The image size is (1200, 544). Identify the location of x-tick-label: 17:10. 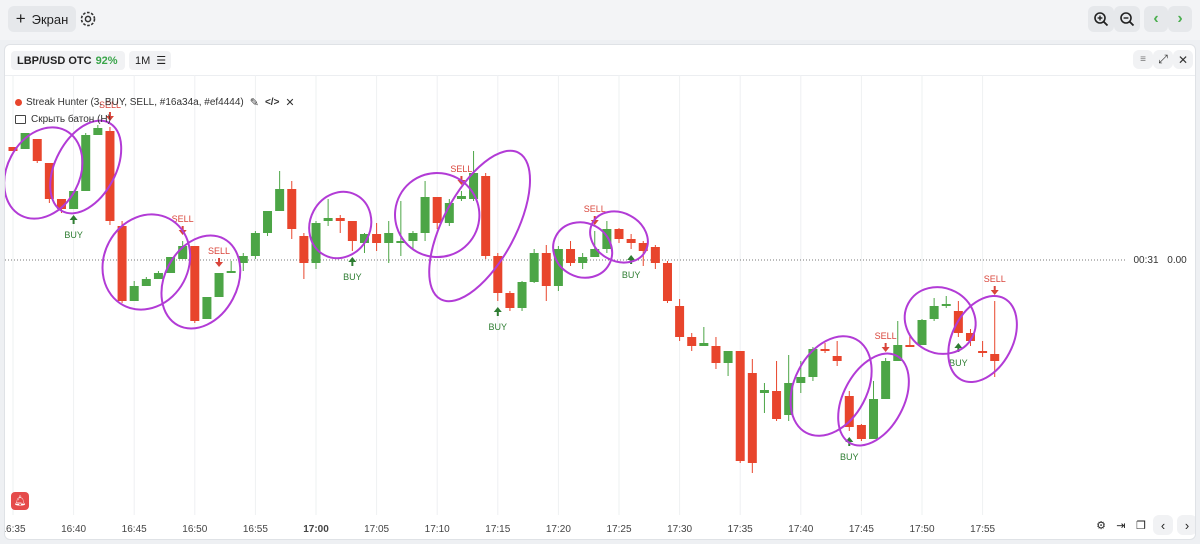
(437, 529).